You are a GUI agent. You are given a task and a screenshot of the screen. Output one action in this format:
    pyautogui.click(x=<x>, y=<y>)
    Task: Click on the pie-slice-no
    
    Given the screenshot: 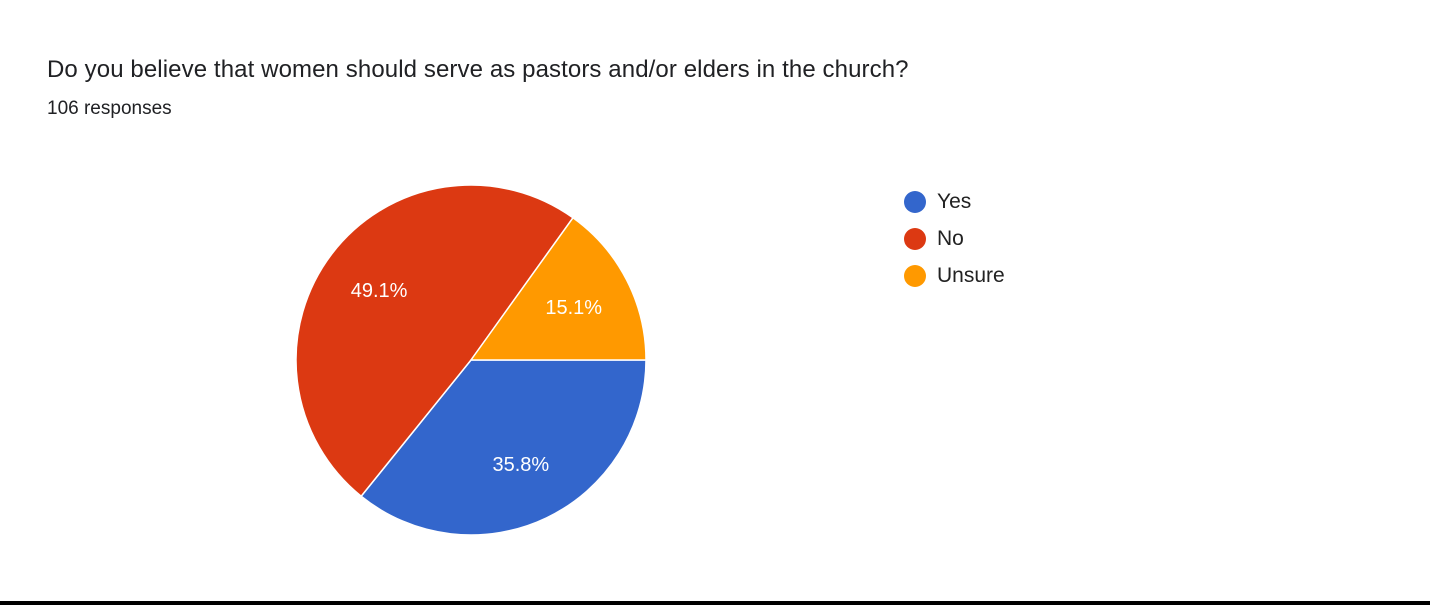 What is the action you would take?
    pyautogui.click(x=435, y=341)
    